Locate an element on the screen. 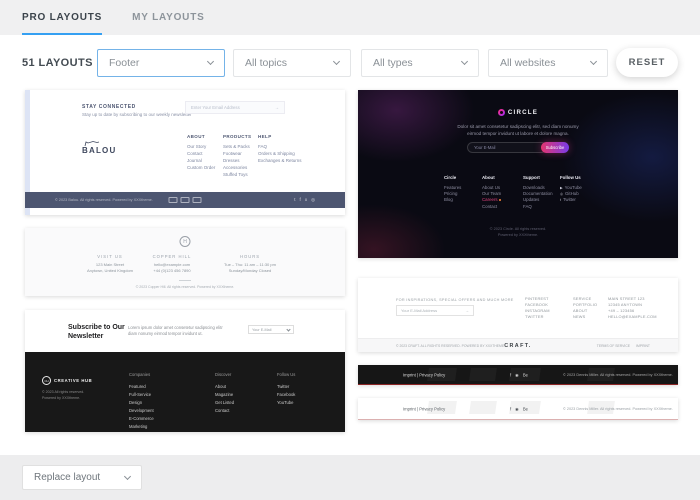 This screenshot has height=500, width=700. social-icons: f ◉ Be is located at coordinates (519, 374).